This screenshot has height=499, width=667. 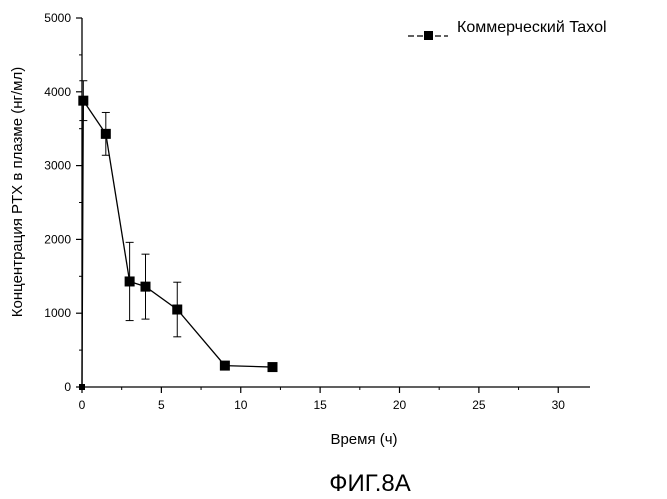 I want to click on legend: Коммерческий Taxol, so click(x=507, y=29).